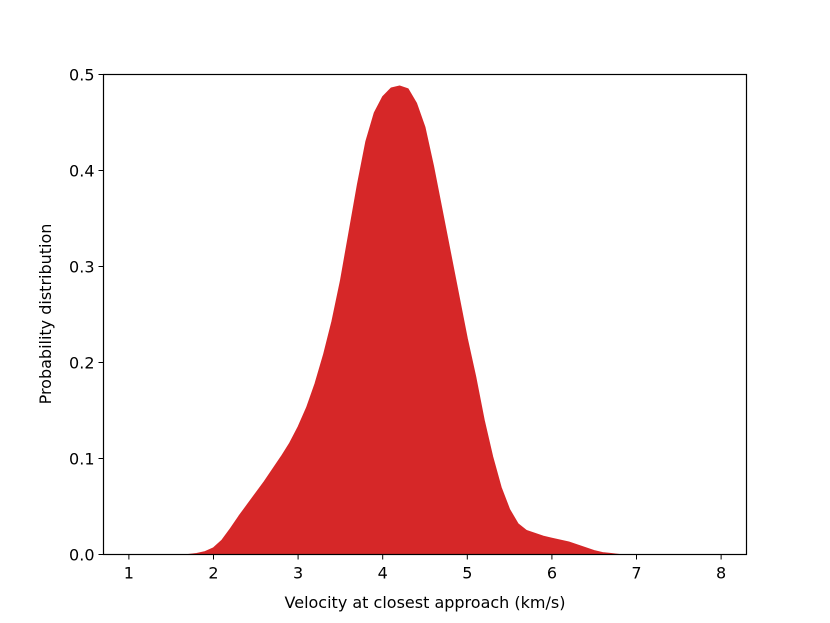 The width and height of the screenshot is (830, 623). I want to click on x-tick-label: 6, so click(552, 573).